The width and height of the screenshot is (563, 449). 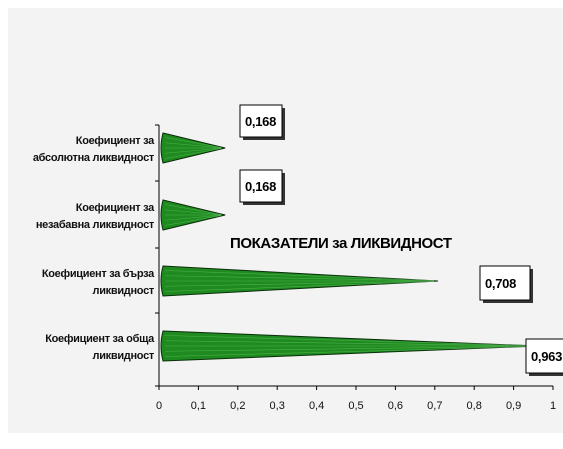 What do you see at coordinates (474, 406) in the screenshot?
I see `x-tick-label: 0,8` at bounding box center [474, 406].